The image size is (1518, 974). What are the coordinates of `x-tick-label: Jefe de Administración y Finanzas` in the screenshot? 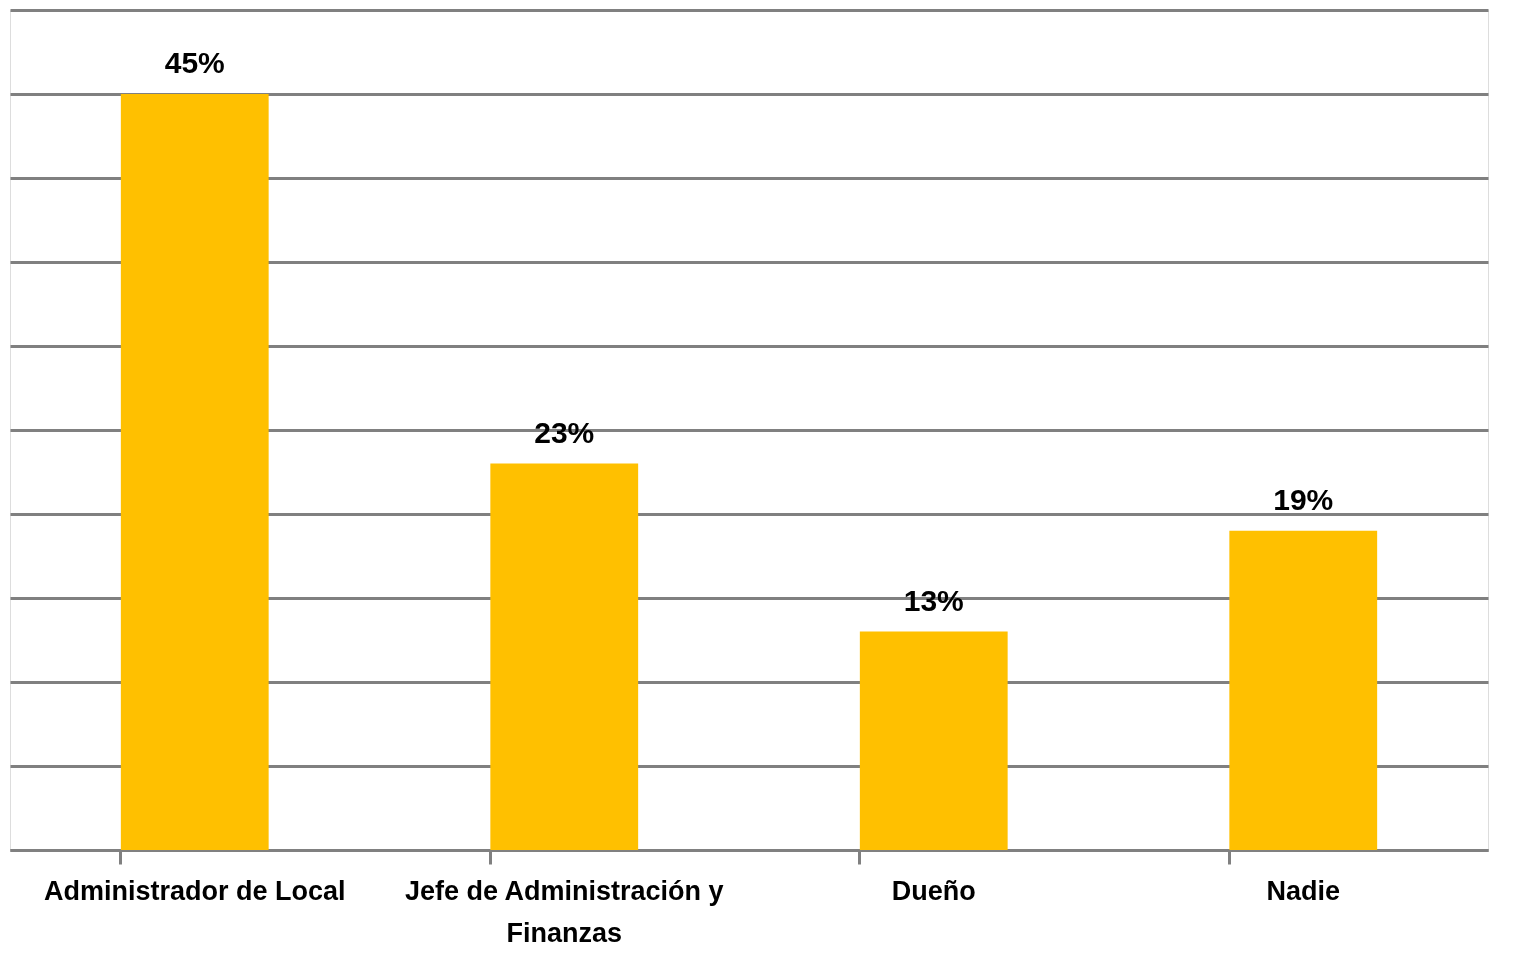 It's located at (564, 911).